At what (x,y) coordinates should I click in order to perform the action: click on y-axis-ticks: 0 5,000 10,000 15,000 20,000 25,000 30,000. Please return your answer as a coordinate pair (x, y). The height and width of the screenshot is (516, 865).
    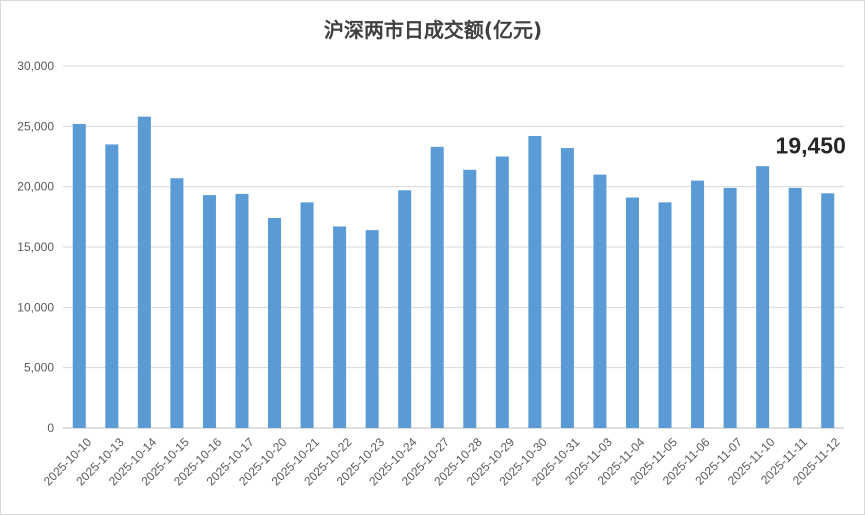
    Looking at the image, I should click on (35, 247).